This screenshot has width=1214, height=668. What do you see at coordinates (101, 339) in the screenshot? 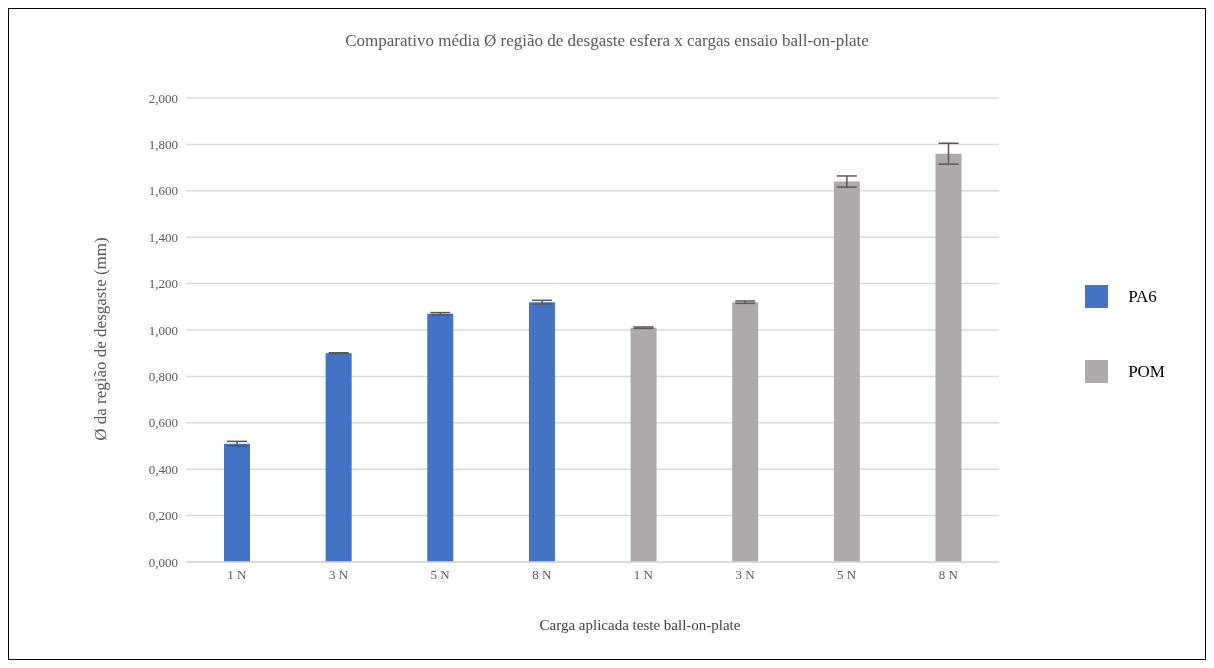
I see `y-axis-title: Ø da região de desgaste (mm)` at bounding box center [101, 339].